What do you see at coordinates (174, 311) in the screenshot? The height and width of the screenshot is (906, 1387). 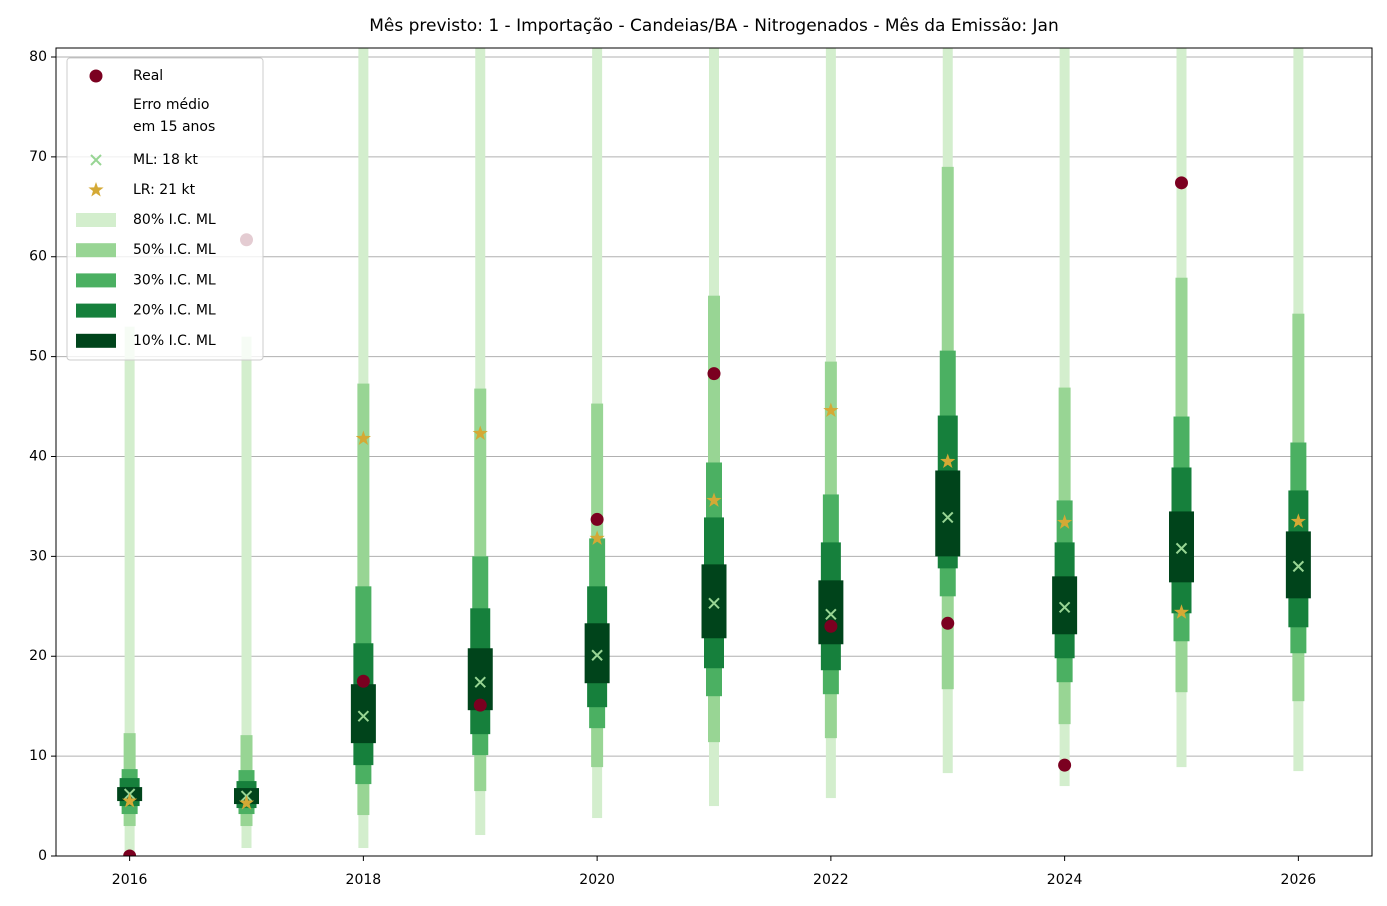 I see `legend-label: 20% I.C. ML` at bounding box center [174, 311].